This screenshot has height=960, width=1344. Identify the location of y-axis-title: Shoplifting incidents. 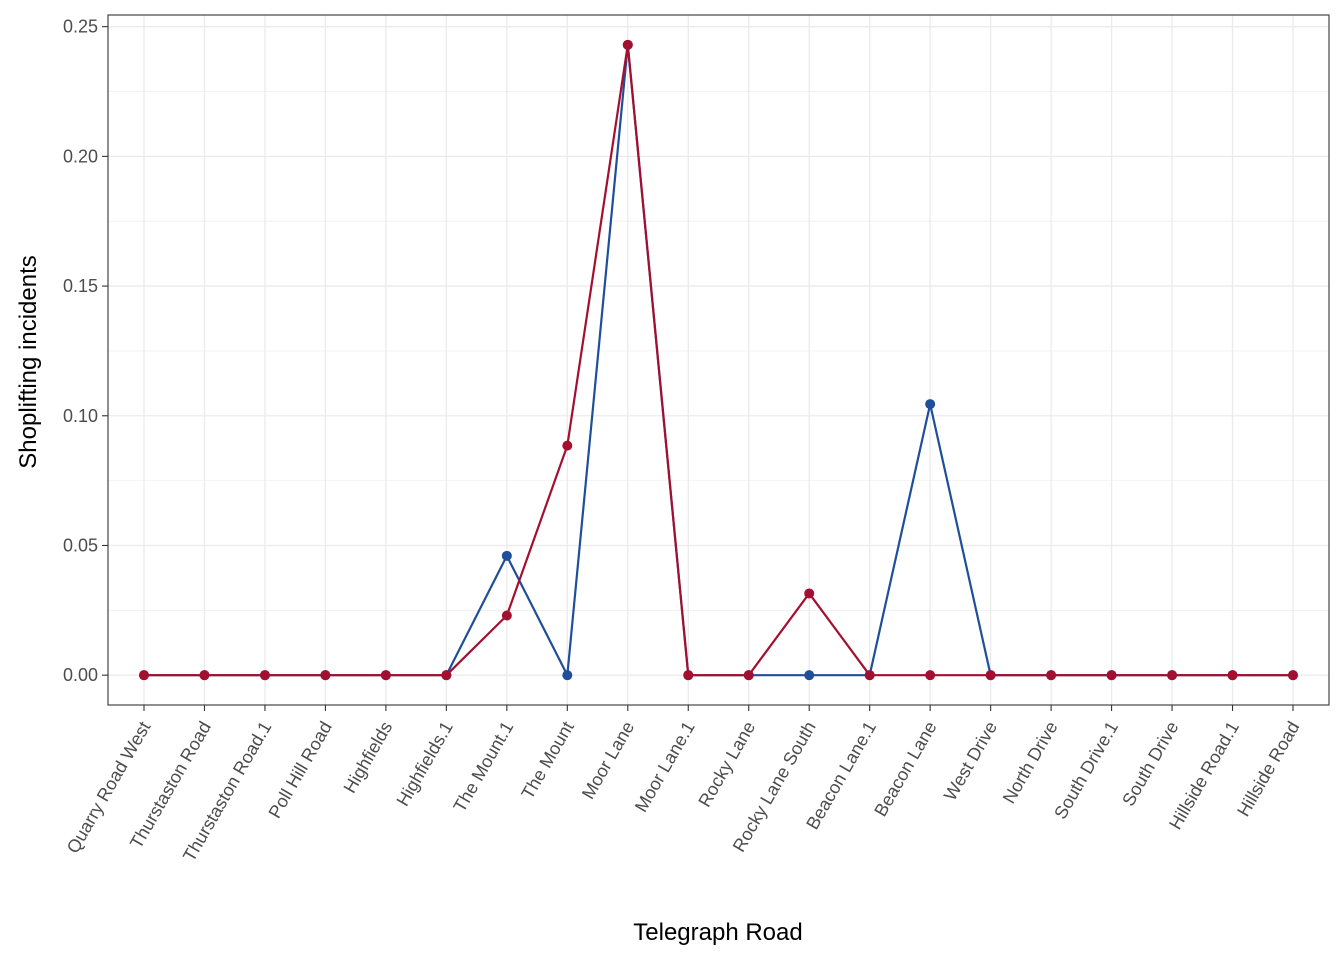
(28, 361).